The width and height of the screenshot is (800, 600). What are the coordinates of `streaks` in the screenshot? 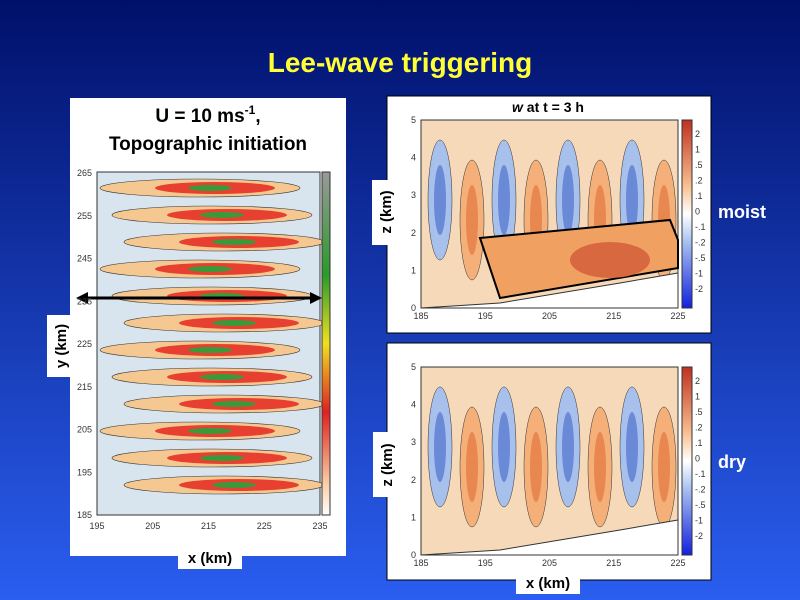 It's located at (212, 336).